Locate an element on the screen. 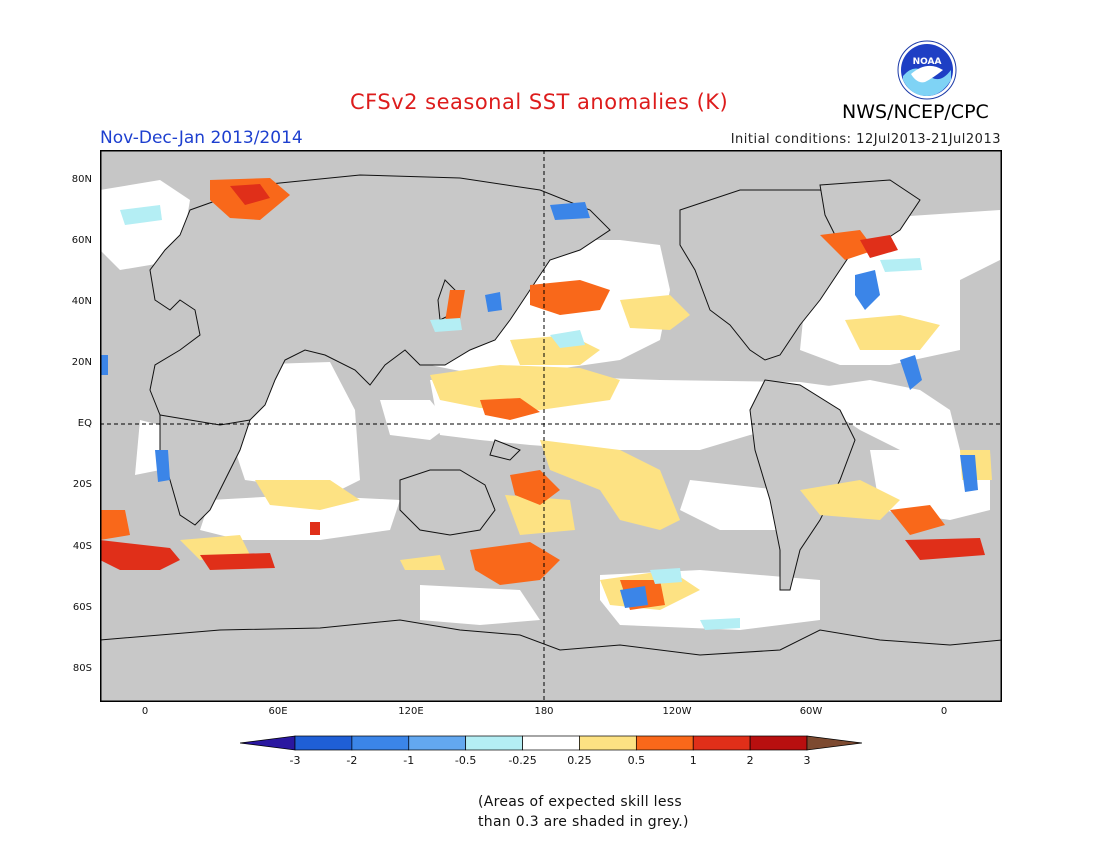 Image resolution: width=1100 pixels, height=850 pixels. lat-label-80n: 80N is located at coordinates (81, 179).